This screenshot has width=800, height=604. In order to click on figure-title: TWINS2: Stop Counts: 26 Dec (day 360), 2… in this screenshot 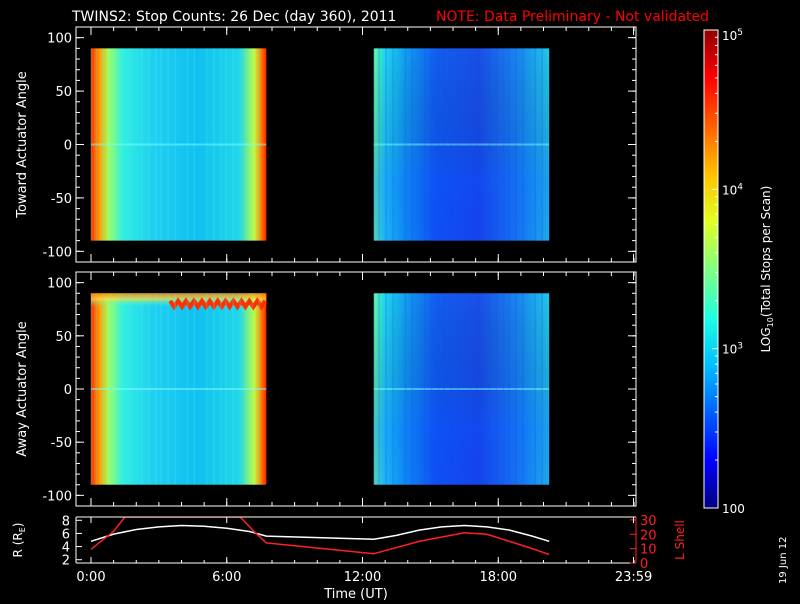, I will do `click(233, 17)`.